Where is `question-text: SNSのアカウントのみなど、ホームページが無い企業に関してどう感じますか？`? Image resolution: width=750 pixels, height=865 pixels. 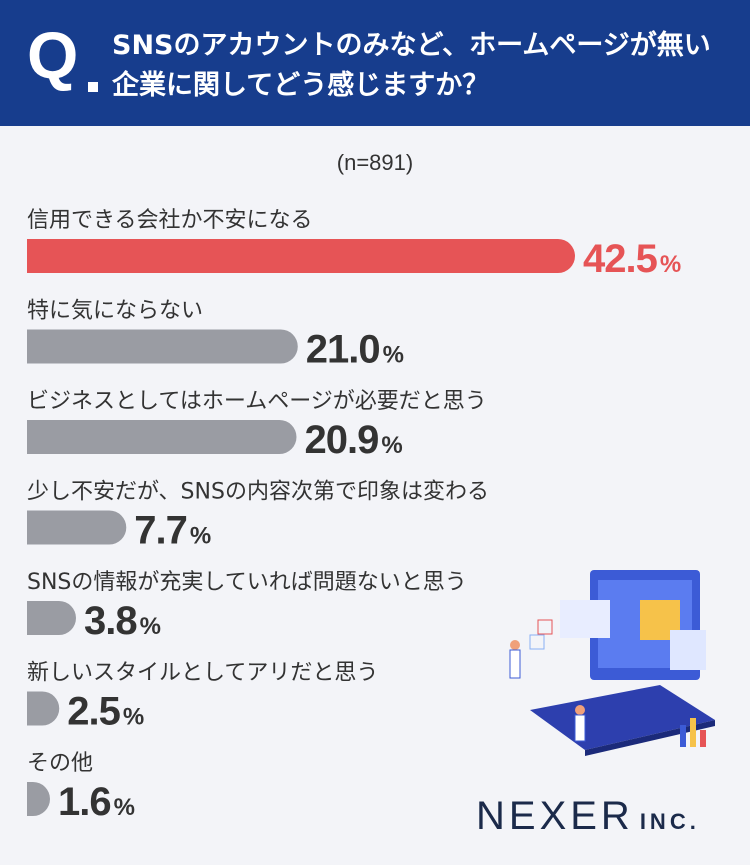 question-text: SNSのアカウントのみなど、ホームページが無い企業に関してどう感じますか？ is located at coordinates (411, 65).